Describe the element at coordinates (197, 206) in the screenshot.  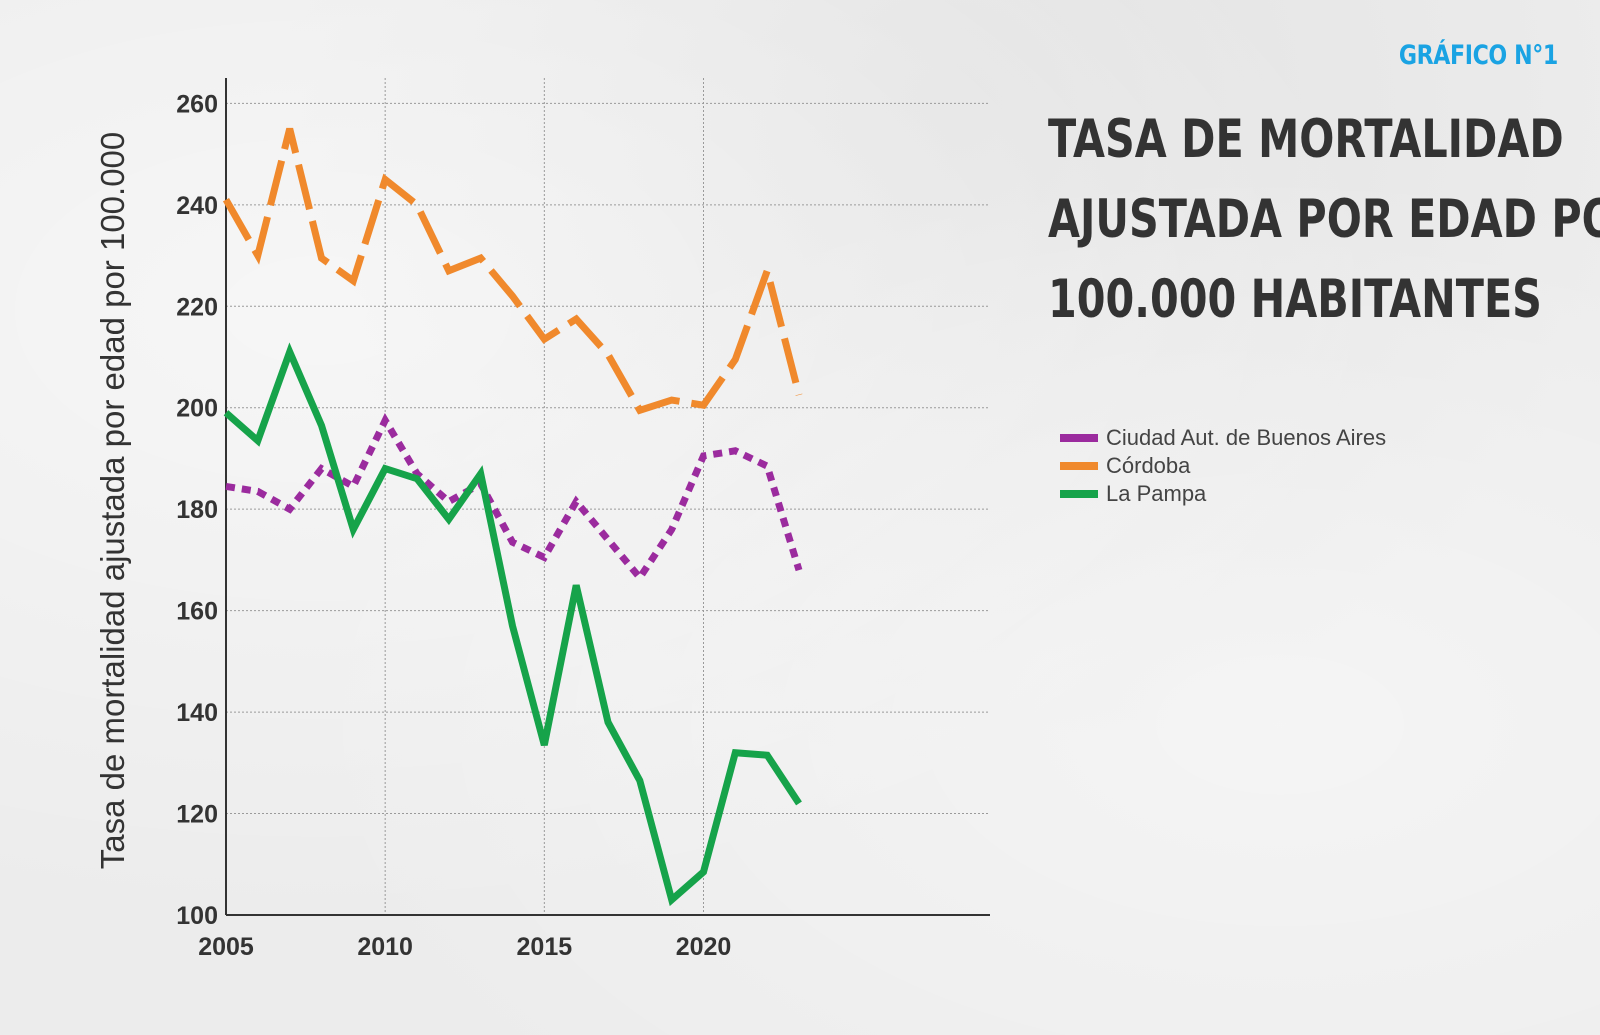
I see `y-tick-label-240: 240` at that location.